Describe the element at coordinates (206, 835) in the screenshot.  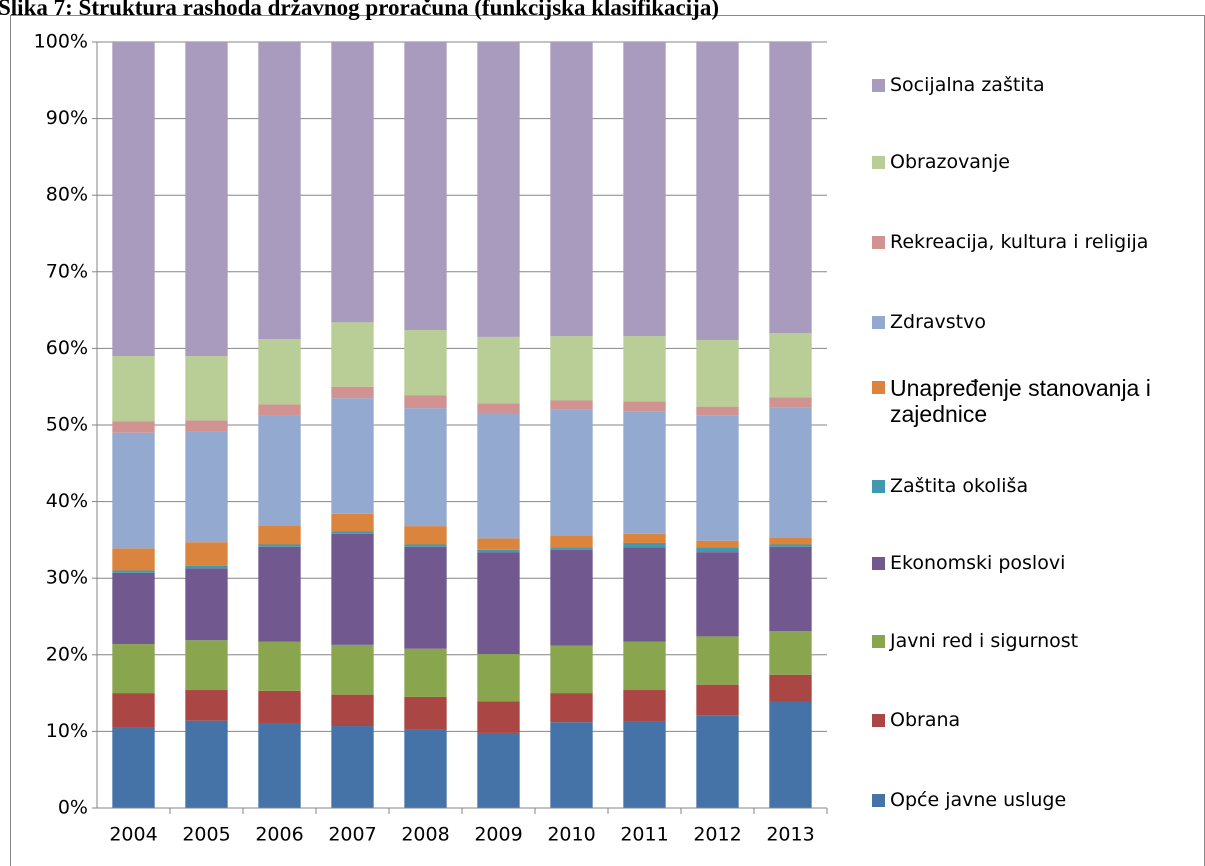
I see `x-tick-label: 2005` at that location.